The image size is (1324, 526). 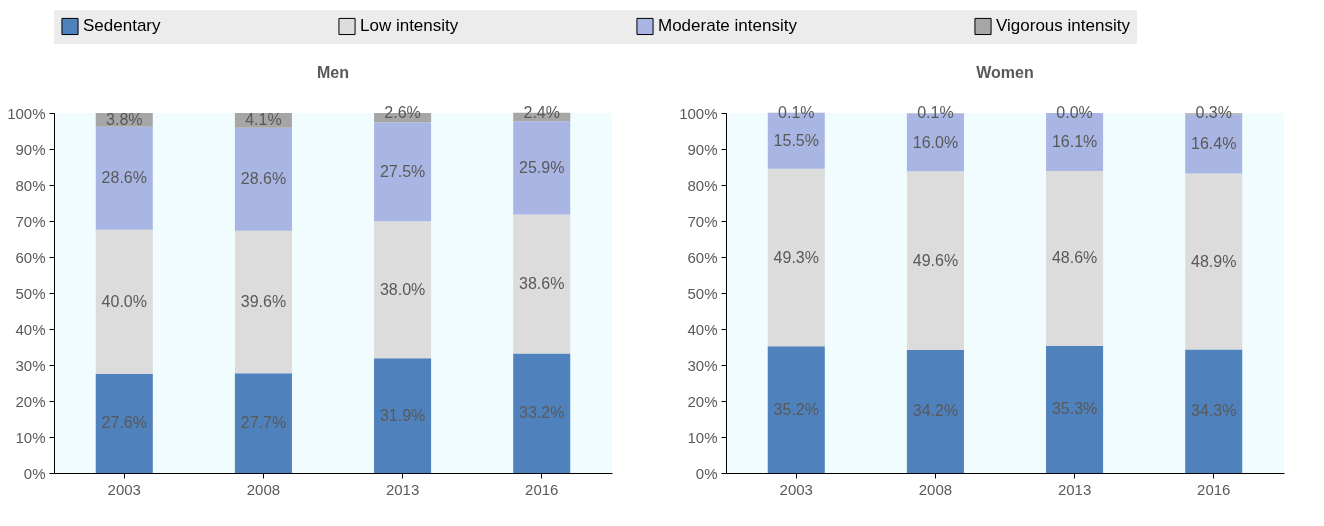 I want to click on data-label: 33.2%, so click(x=542, y=413).